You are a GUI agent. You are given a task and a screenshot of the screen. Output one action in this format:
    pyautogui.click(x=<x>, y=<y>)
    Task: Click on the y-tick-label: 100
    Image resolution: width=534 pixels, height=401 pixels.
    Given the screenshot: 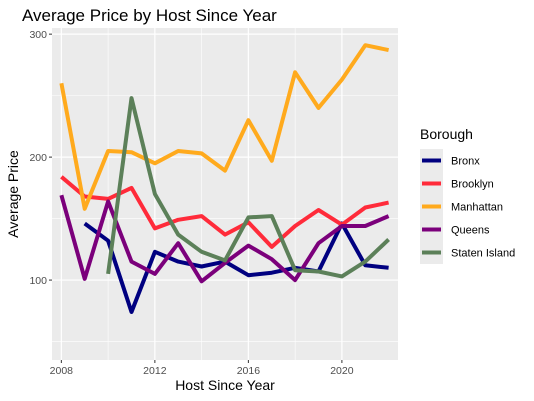 What is the action you would take?
    pyautogui.click(x=38, y=281)
    